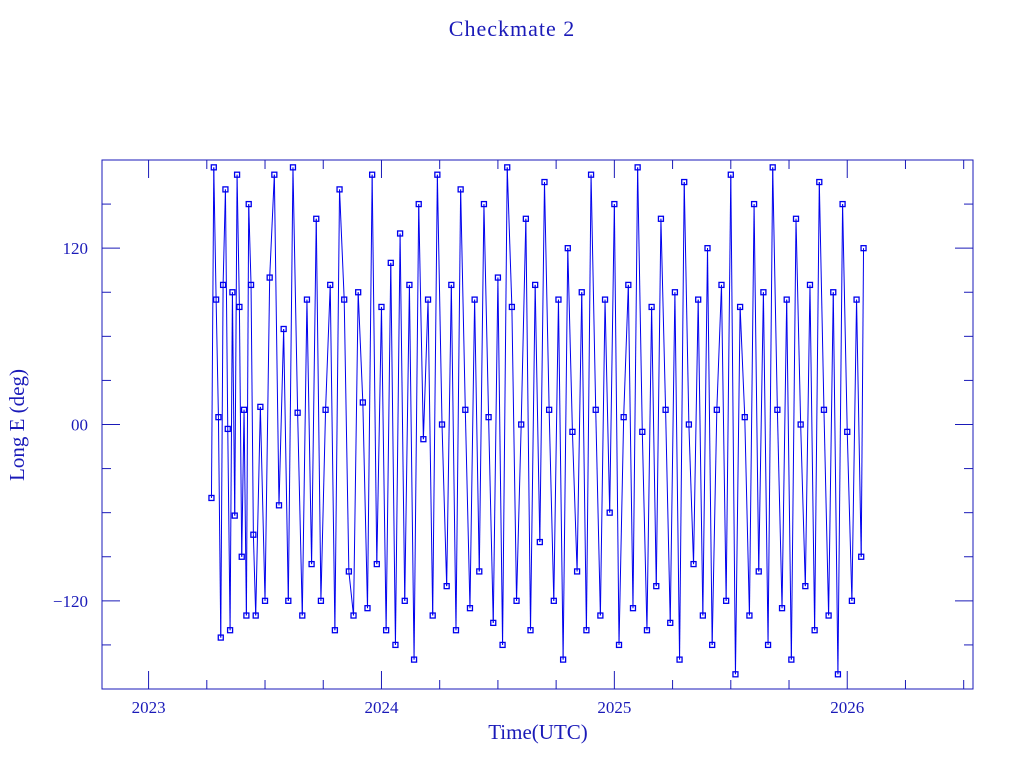 This screenshot has height=768, width=1024. I want to click on x-axis-label: Time(UTC), so click(538, 732).